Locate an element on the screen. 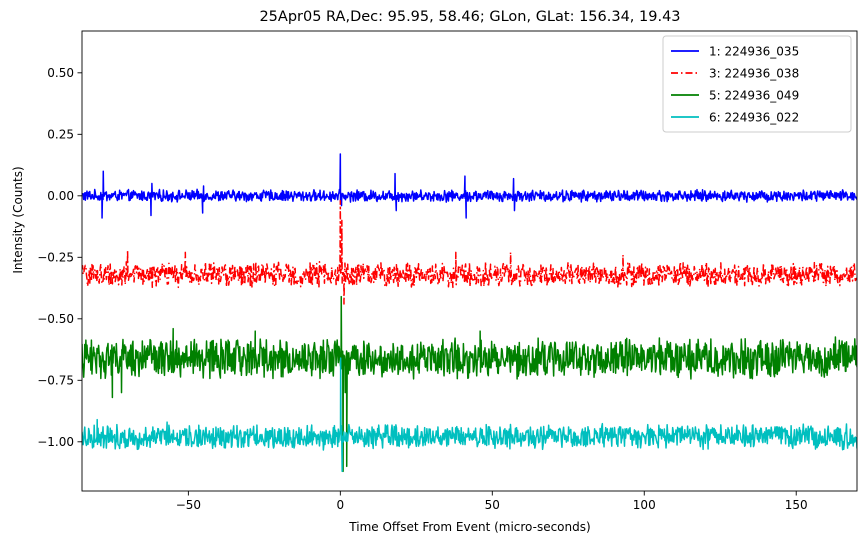 This screenshot has height=549, width=866. y-tick-label: 0.00 is located at coordinates (60, 196).